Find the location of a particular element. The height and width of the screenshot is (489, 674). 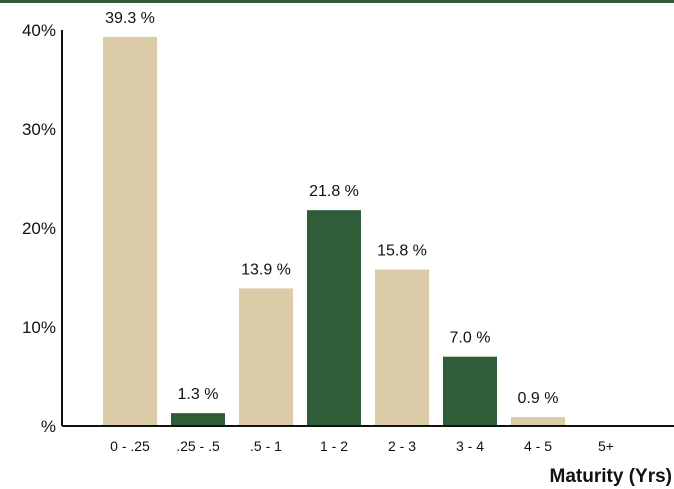

y-tick-label: 10% is located at coordinates (39, 327).